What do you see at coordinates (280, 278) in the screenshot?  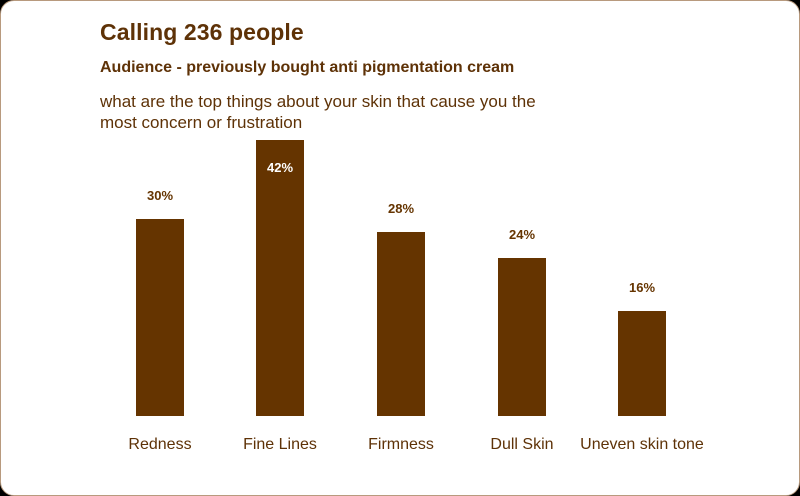 I see `bar-fine-lines` at bounding box center [280, 278].